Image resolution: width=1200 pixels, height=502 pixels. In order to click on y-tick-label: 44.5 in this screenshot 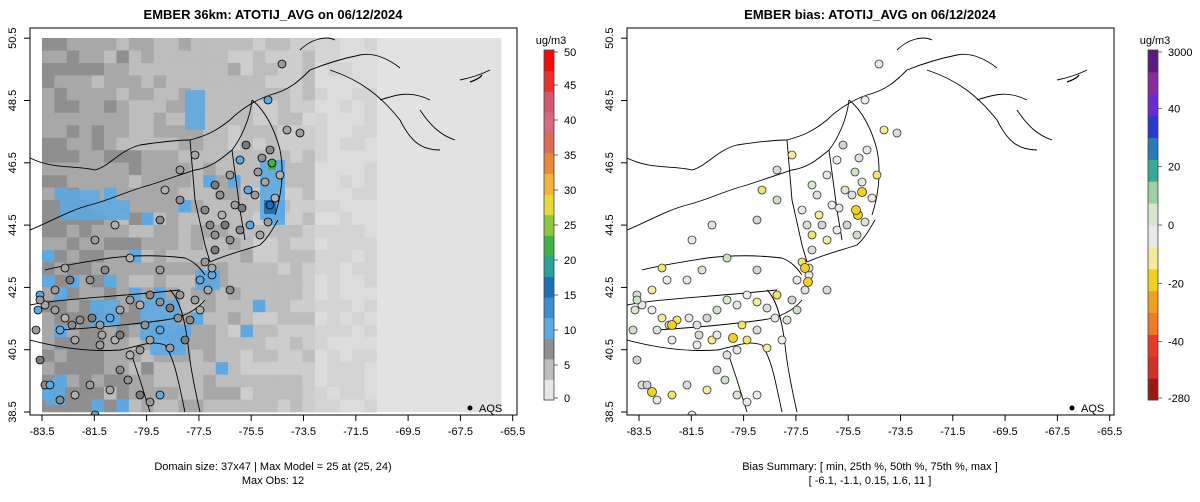, I will do `click(610, 224)`.